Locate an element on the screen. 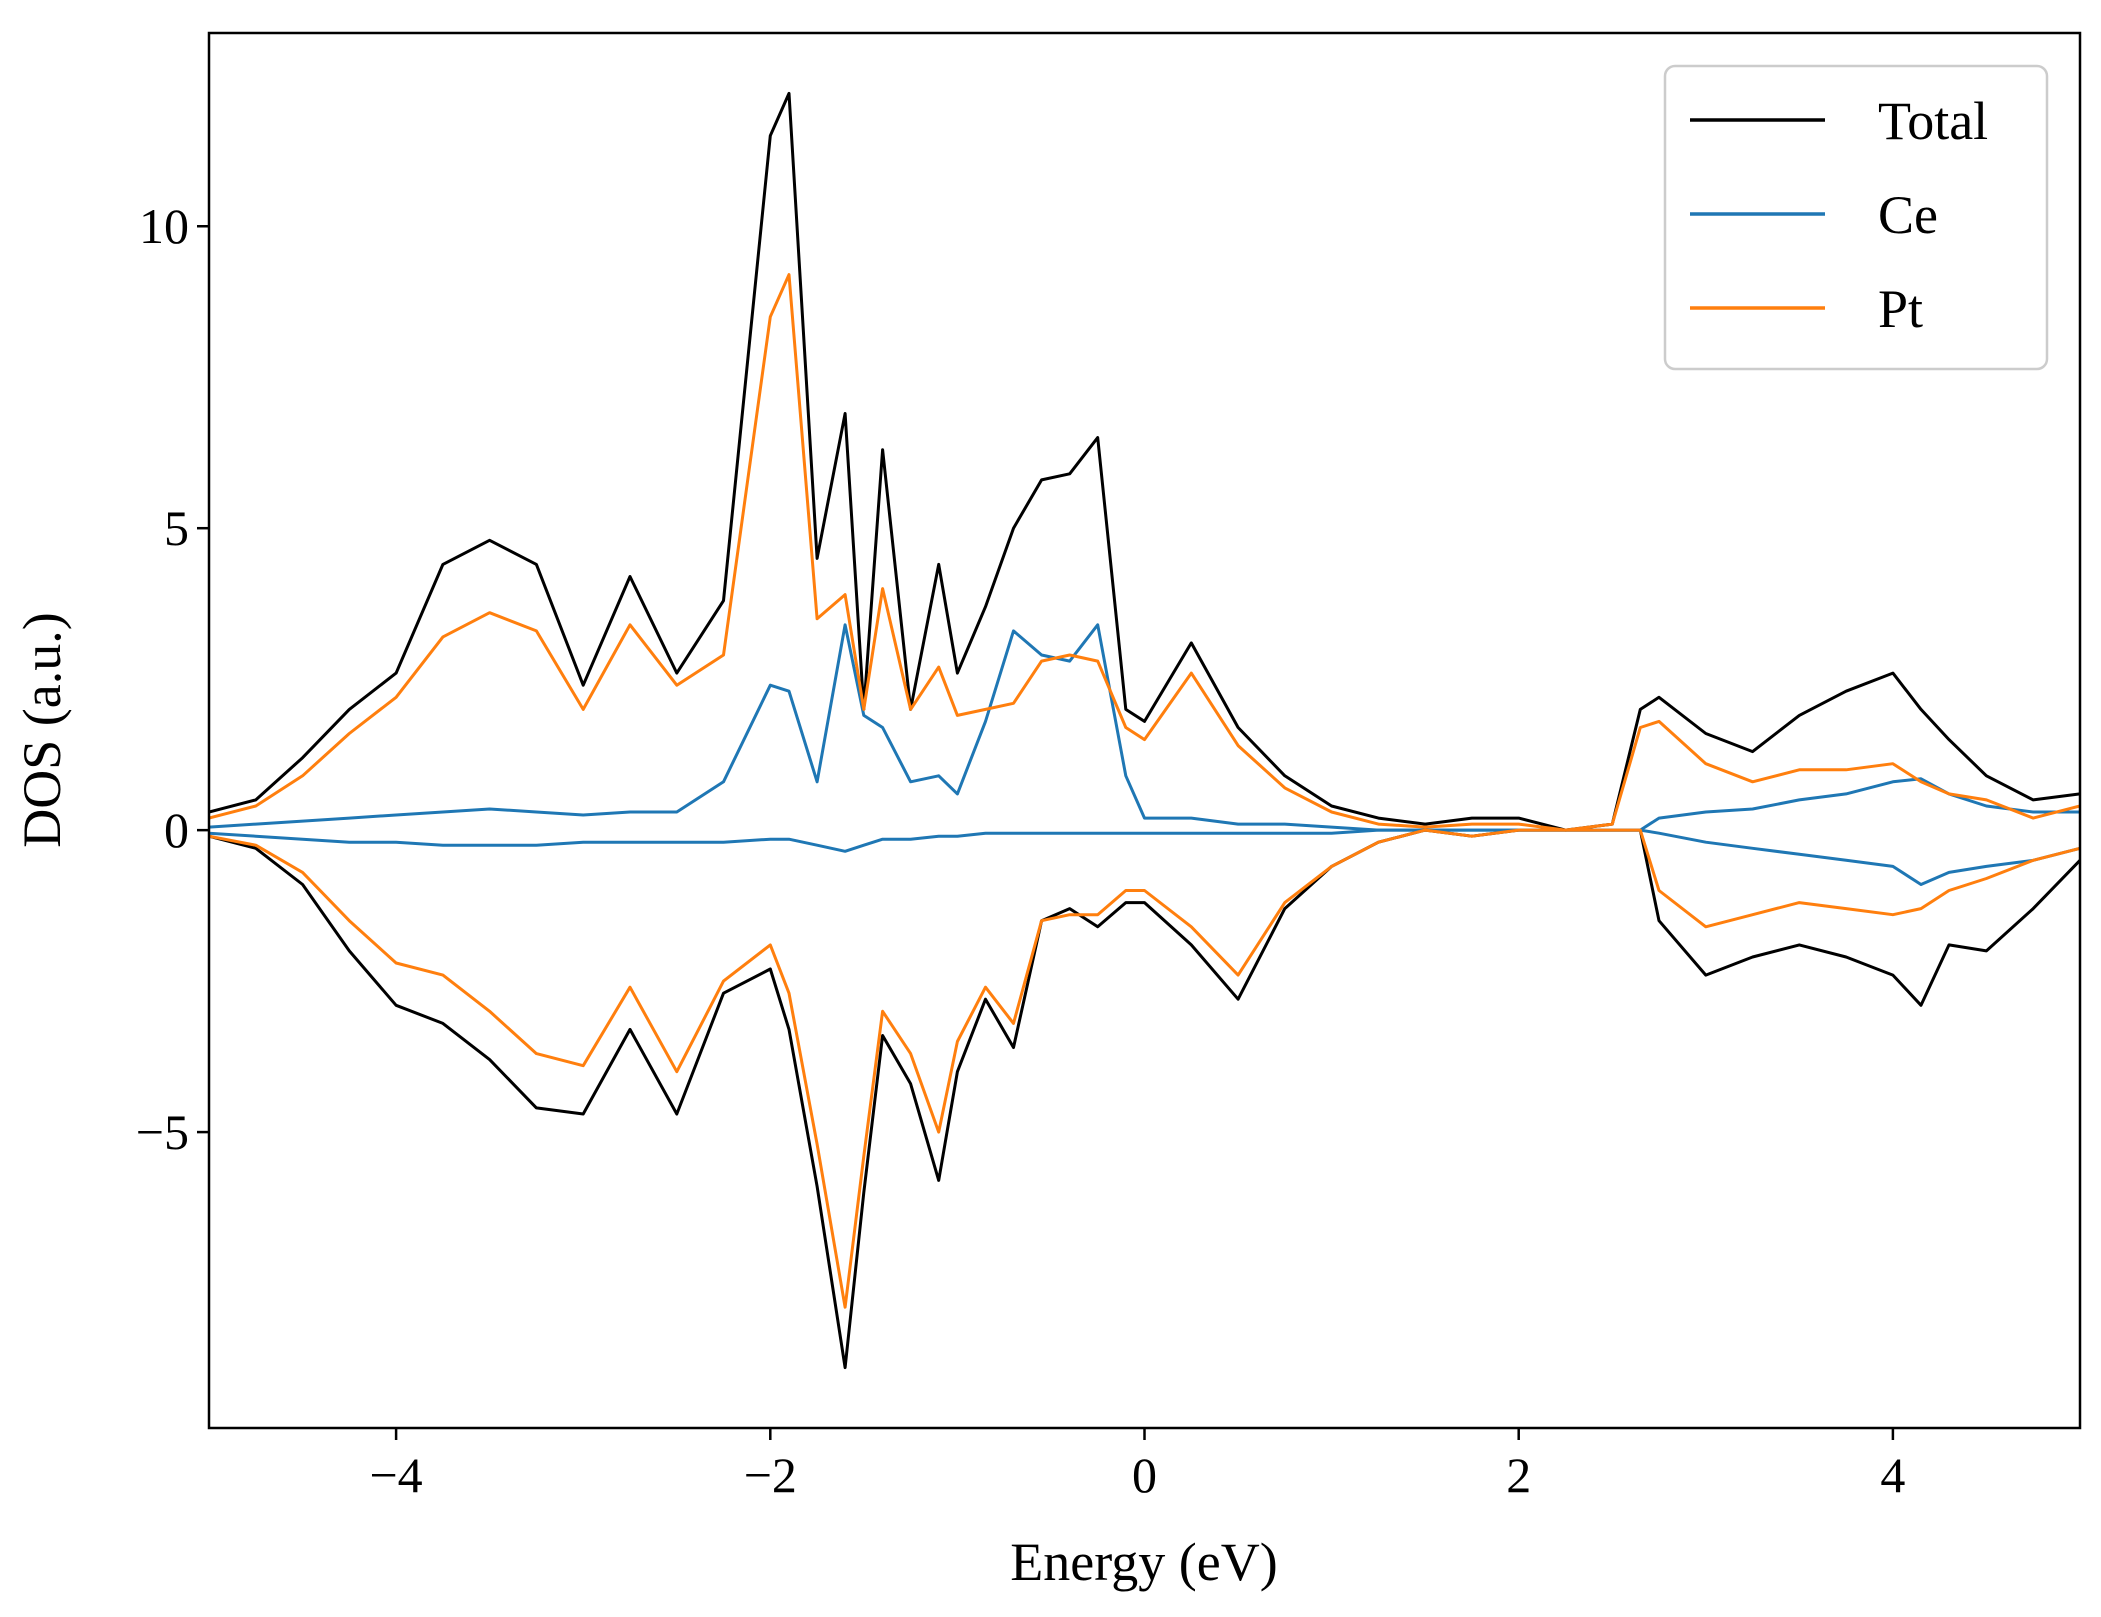 The image size is (2101, 1617). x-tick-label: 4 is located at coordinates (1892, 1475).